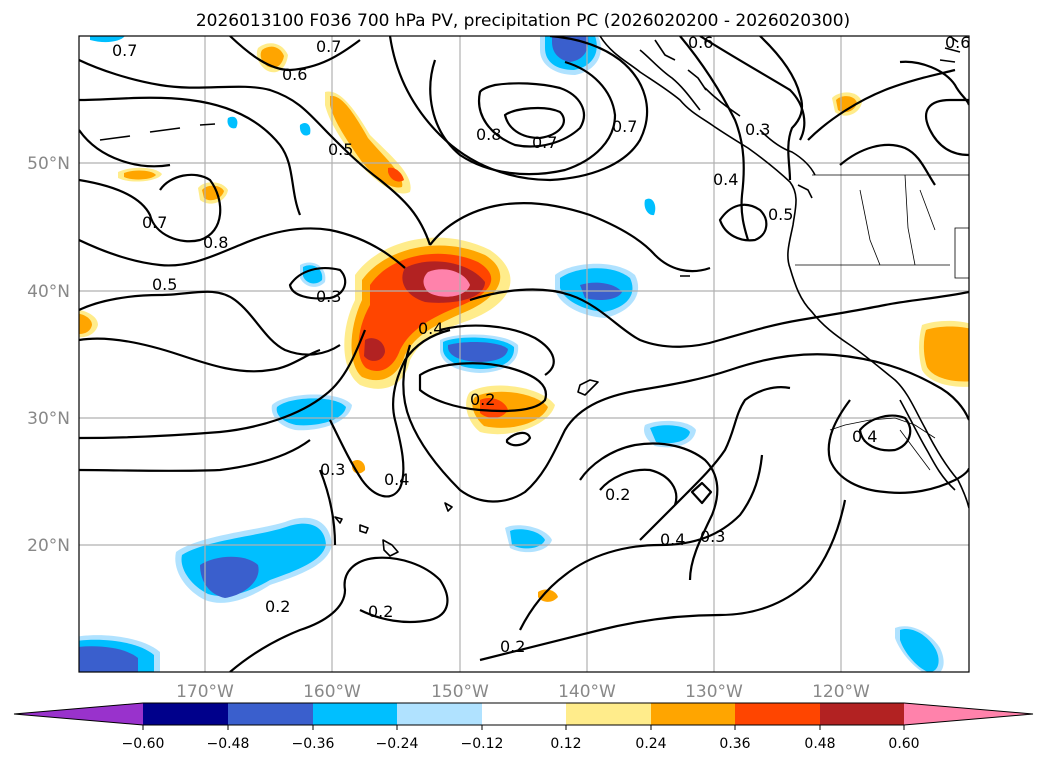  What do you see at coordinates (587, 692) in the screenshot?
I see `lon-label: 140°W` at bounding box center [587, 692].